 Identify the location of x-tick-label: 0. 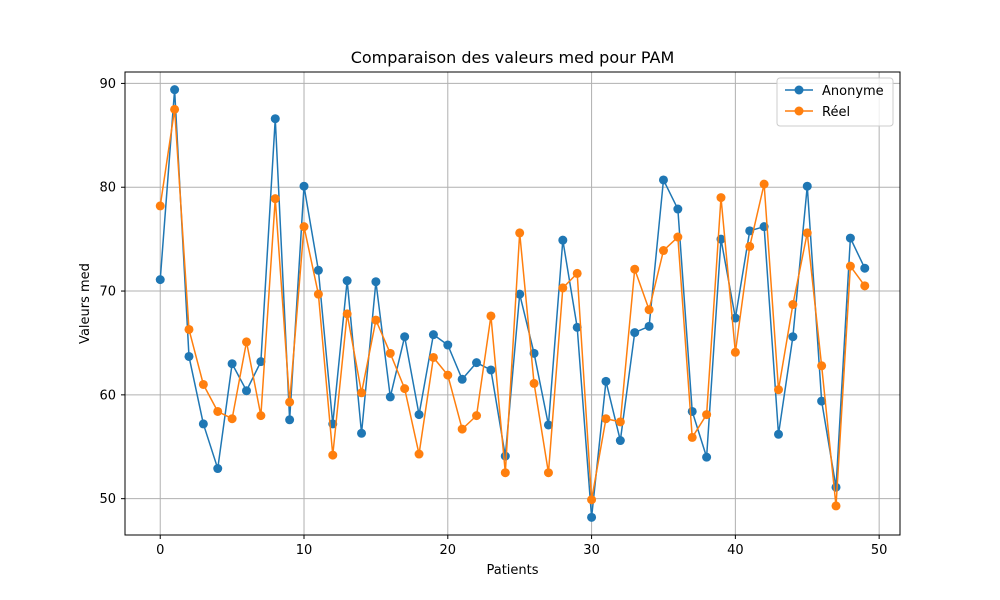
(160, 550).